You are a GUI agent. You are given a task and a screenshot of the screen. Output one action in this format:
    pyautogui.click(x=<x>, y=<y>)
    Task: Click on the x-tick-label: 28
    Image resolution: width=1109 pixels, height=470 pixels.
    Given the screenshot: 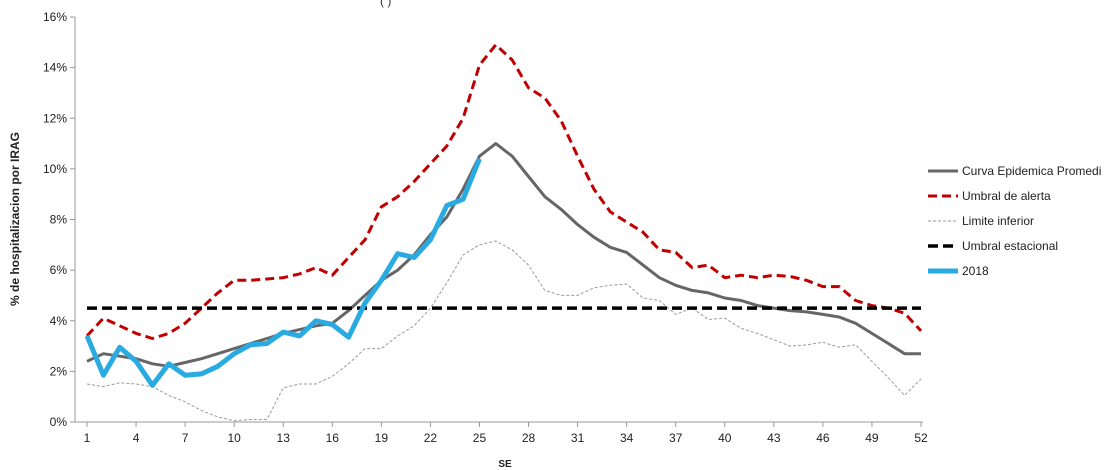 What is the action you would take?
    pyautogui.click(x=529, y=438)
    